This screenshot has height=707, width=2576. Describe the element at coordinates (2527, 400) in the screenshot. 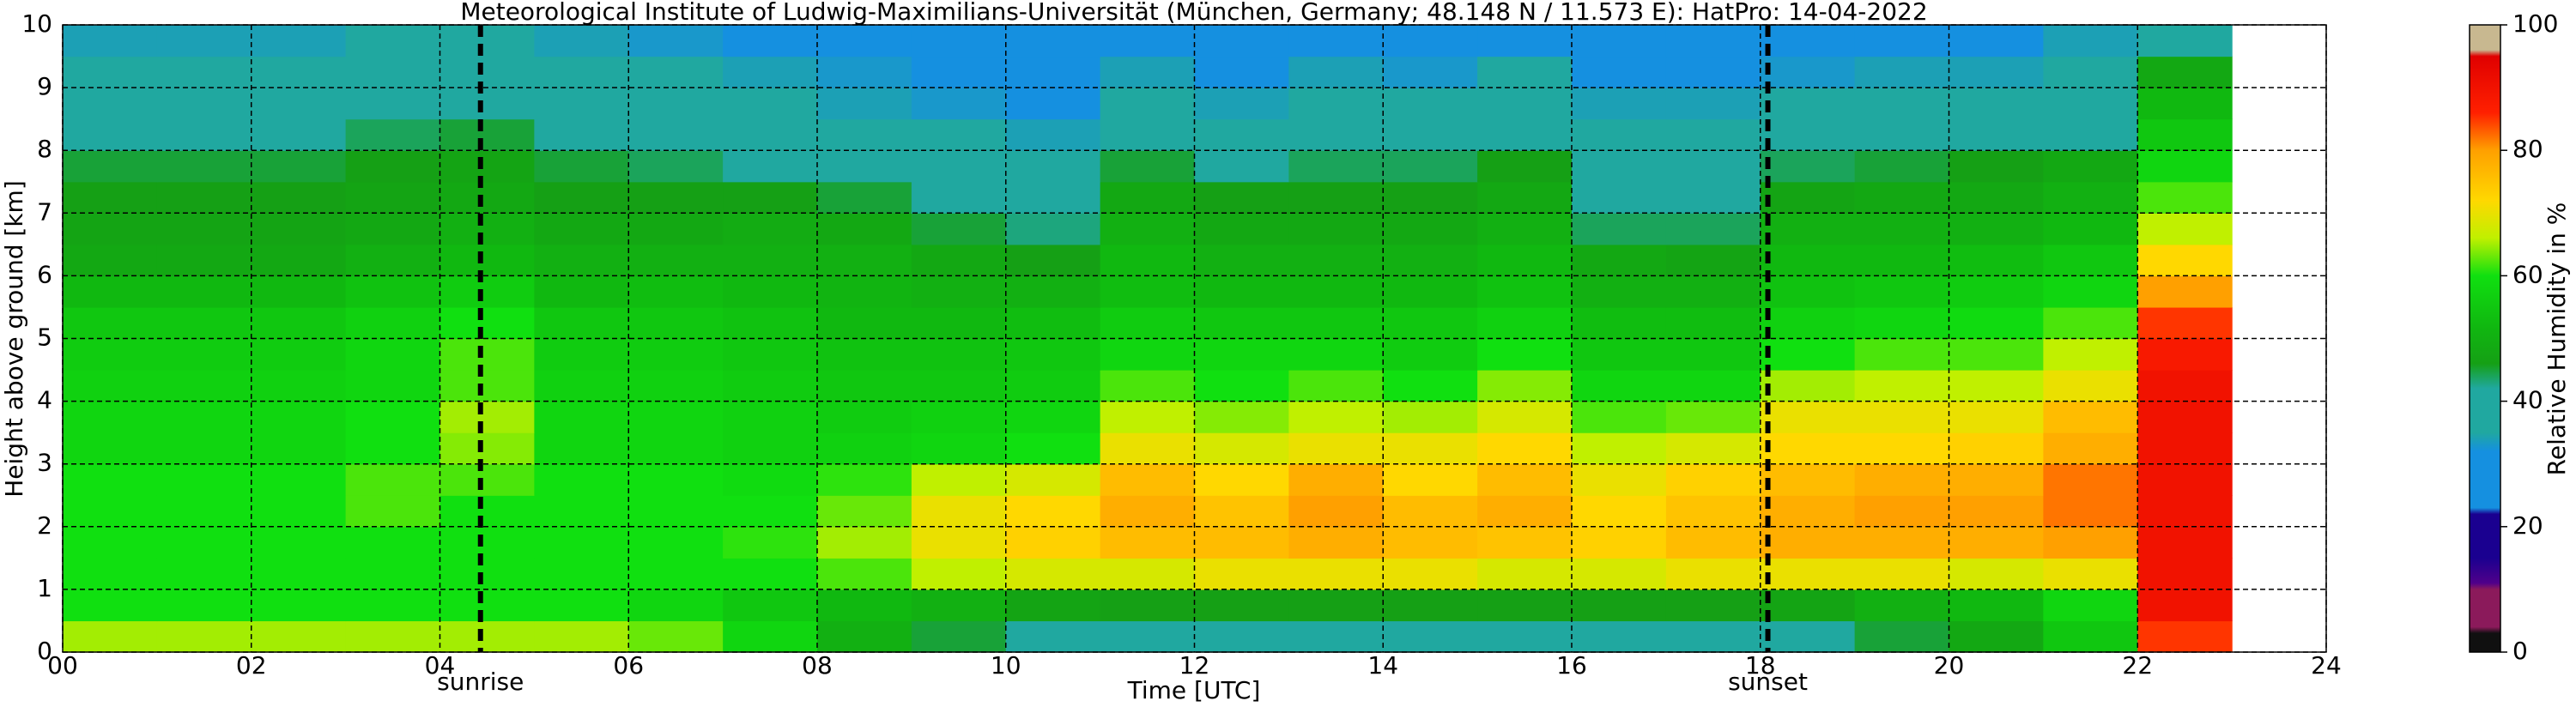

I see `colorbar-tick-label: 40` at that location.